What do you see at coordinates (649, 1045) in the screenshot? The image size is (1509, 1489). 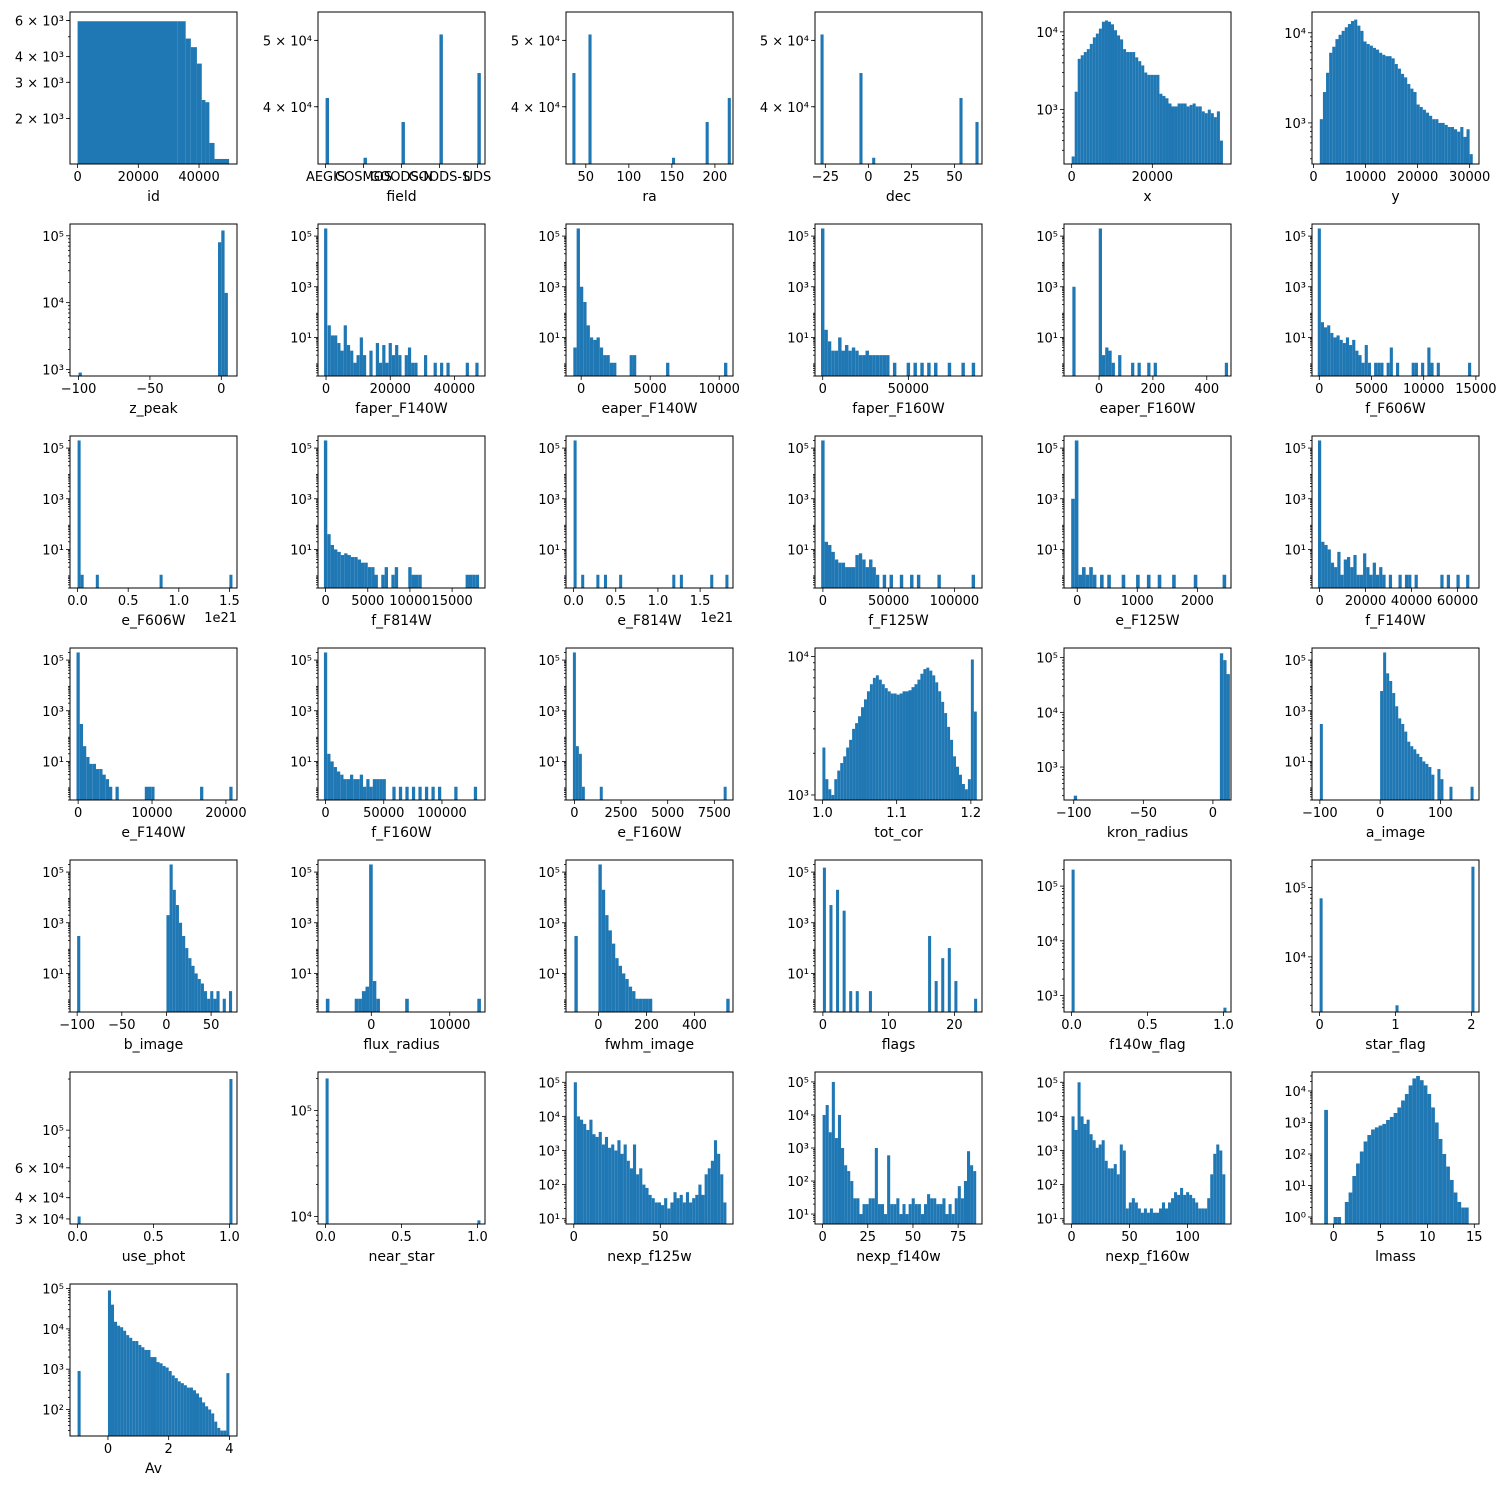 I see `x-axis-label-fwhm-image: fwhm_image` at bounding box center [649, 1045].